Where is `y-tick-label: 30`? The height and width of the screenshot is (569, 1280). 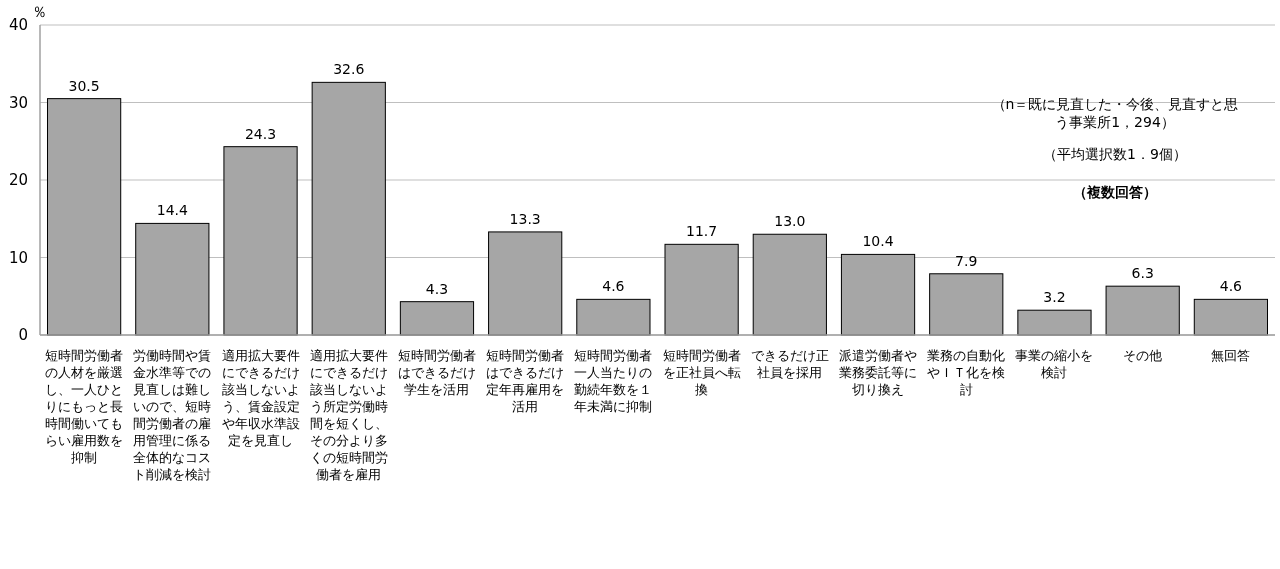
y-tick-label: 30 is located at coordinates (18, 102).